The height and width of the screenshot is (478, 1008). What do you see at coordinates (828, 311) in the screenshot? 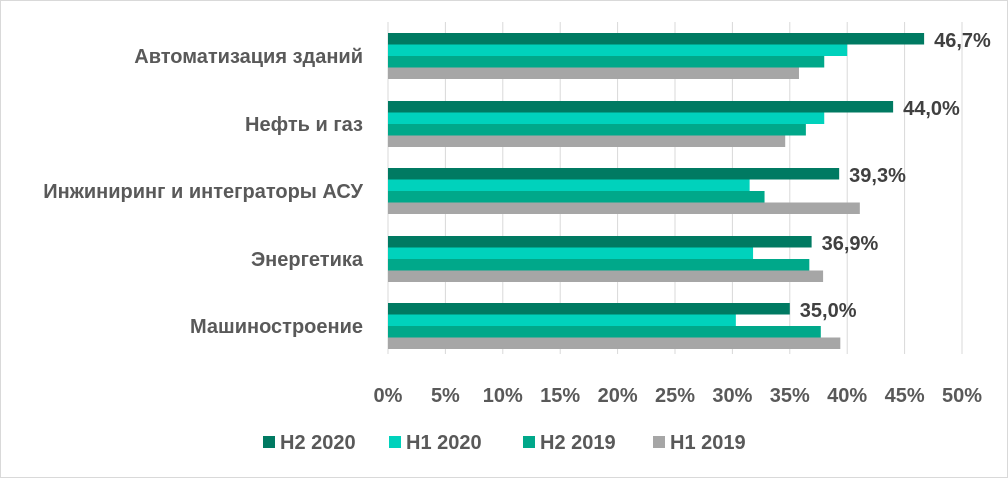
I see `data-label: 35,0%` at bounding box center [828, 311].